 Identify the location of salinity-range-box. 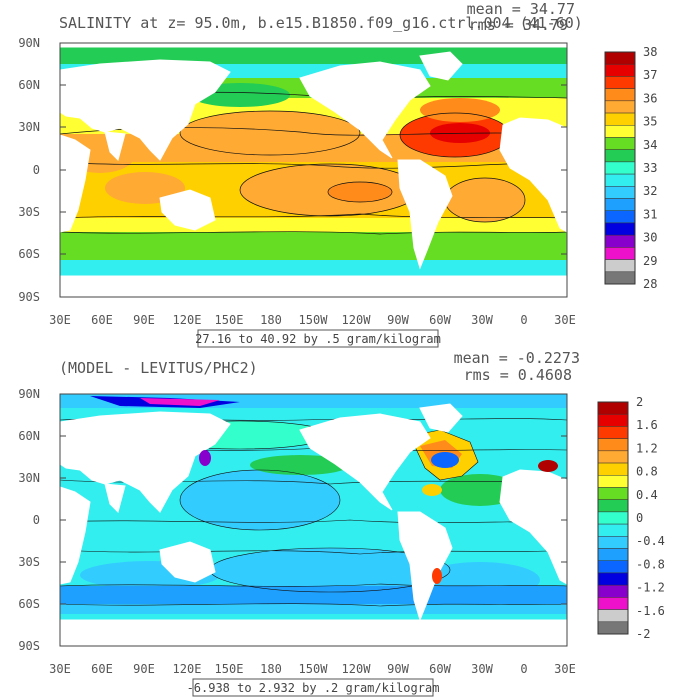
(318, 338).